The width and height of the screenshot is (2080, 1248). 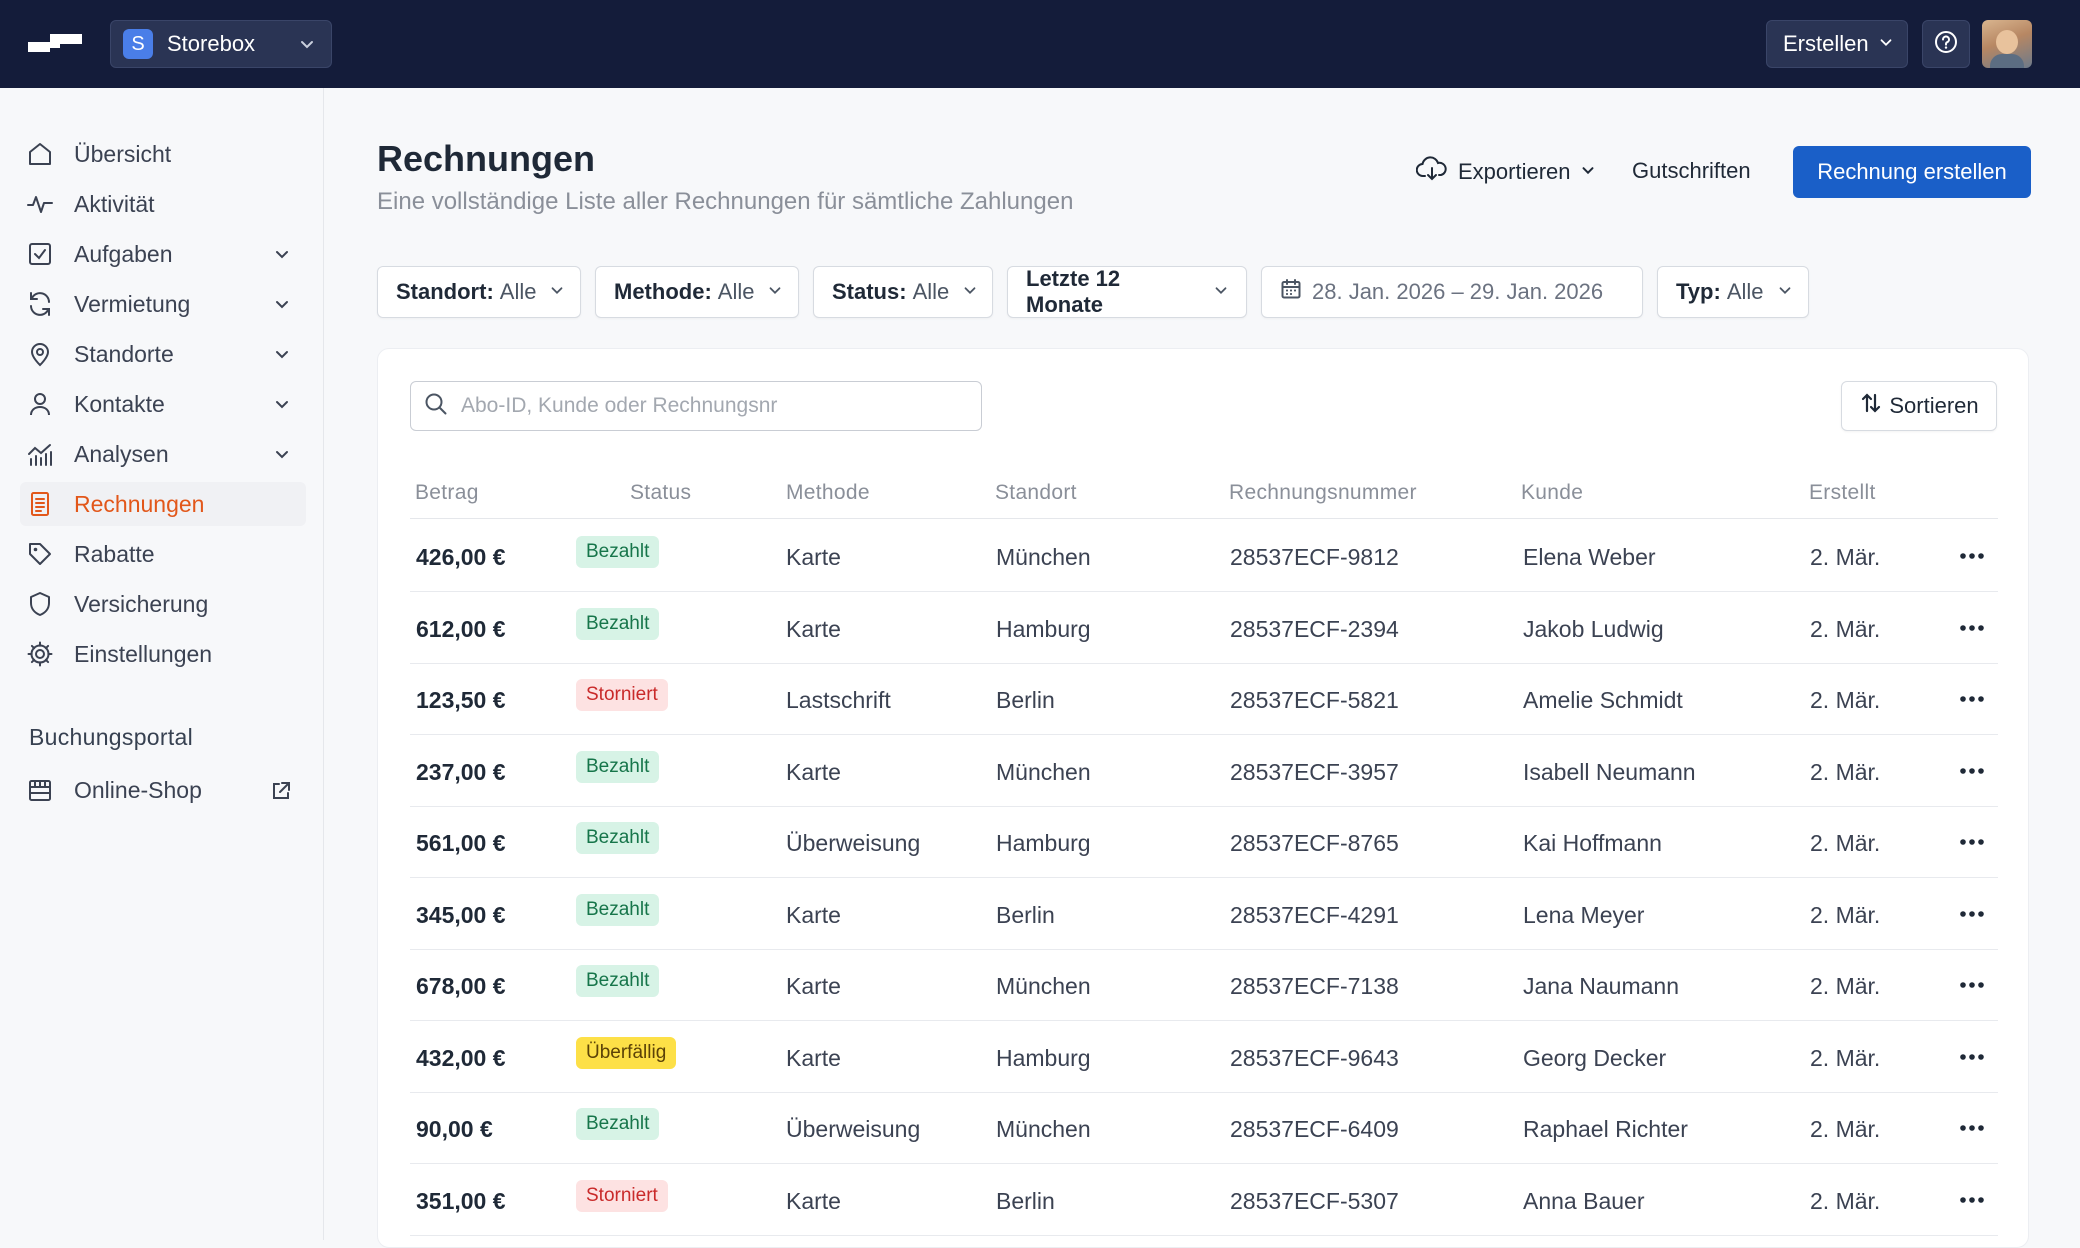 I want to click on calendar-icon, so click(x=1291, y=292).